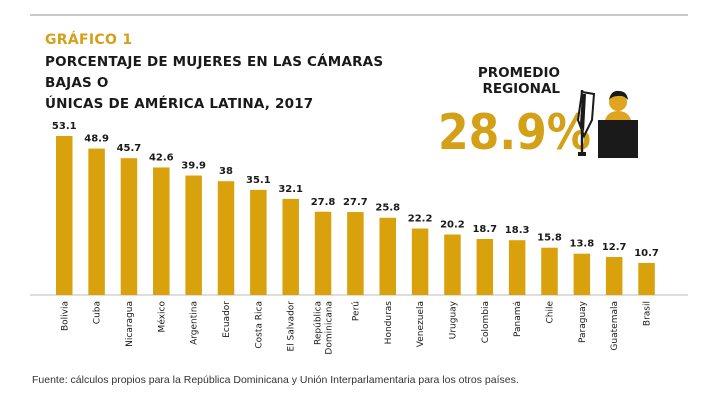  I want to click on bar-value-label-18: 10.7, so click(646, 253).